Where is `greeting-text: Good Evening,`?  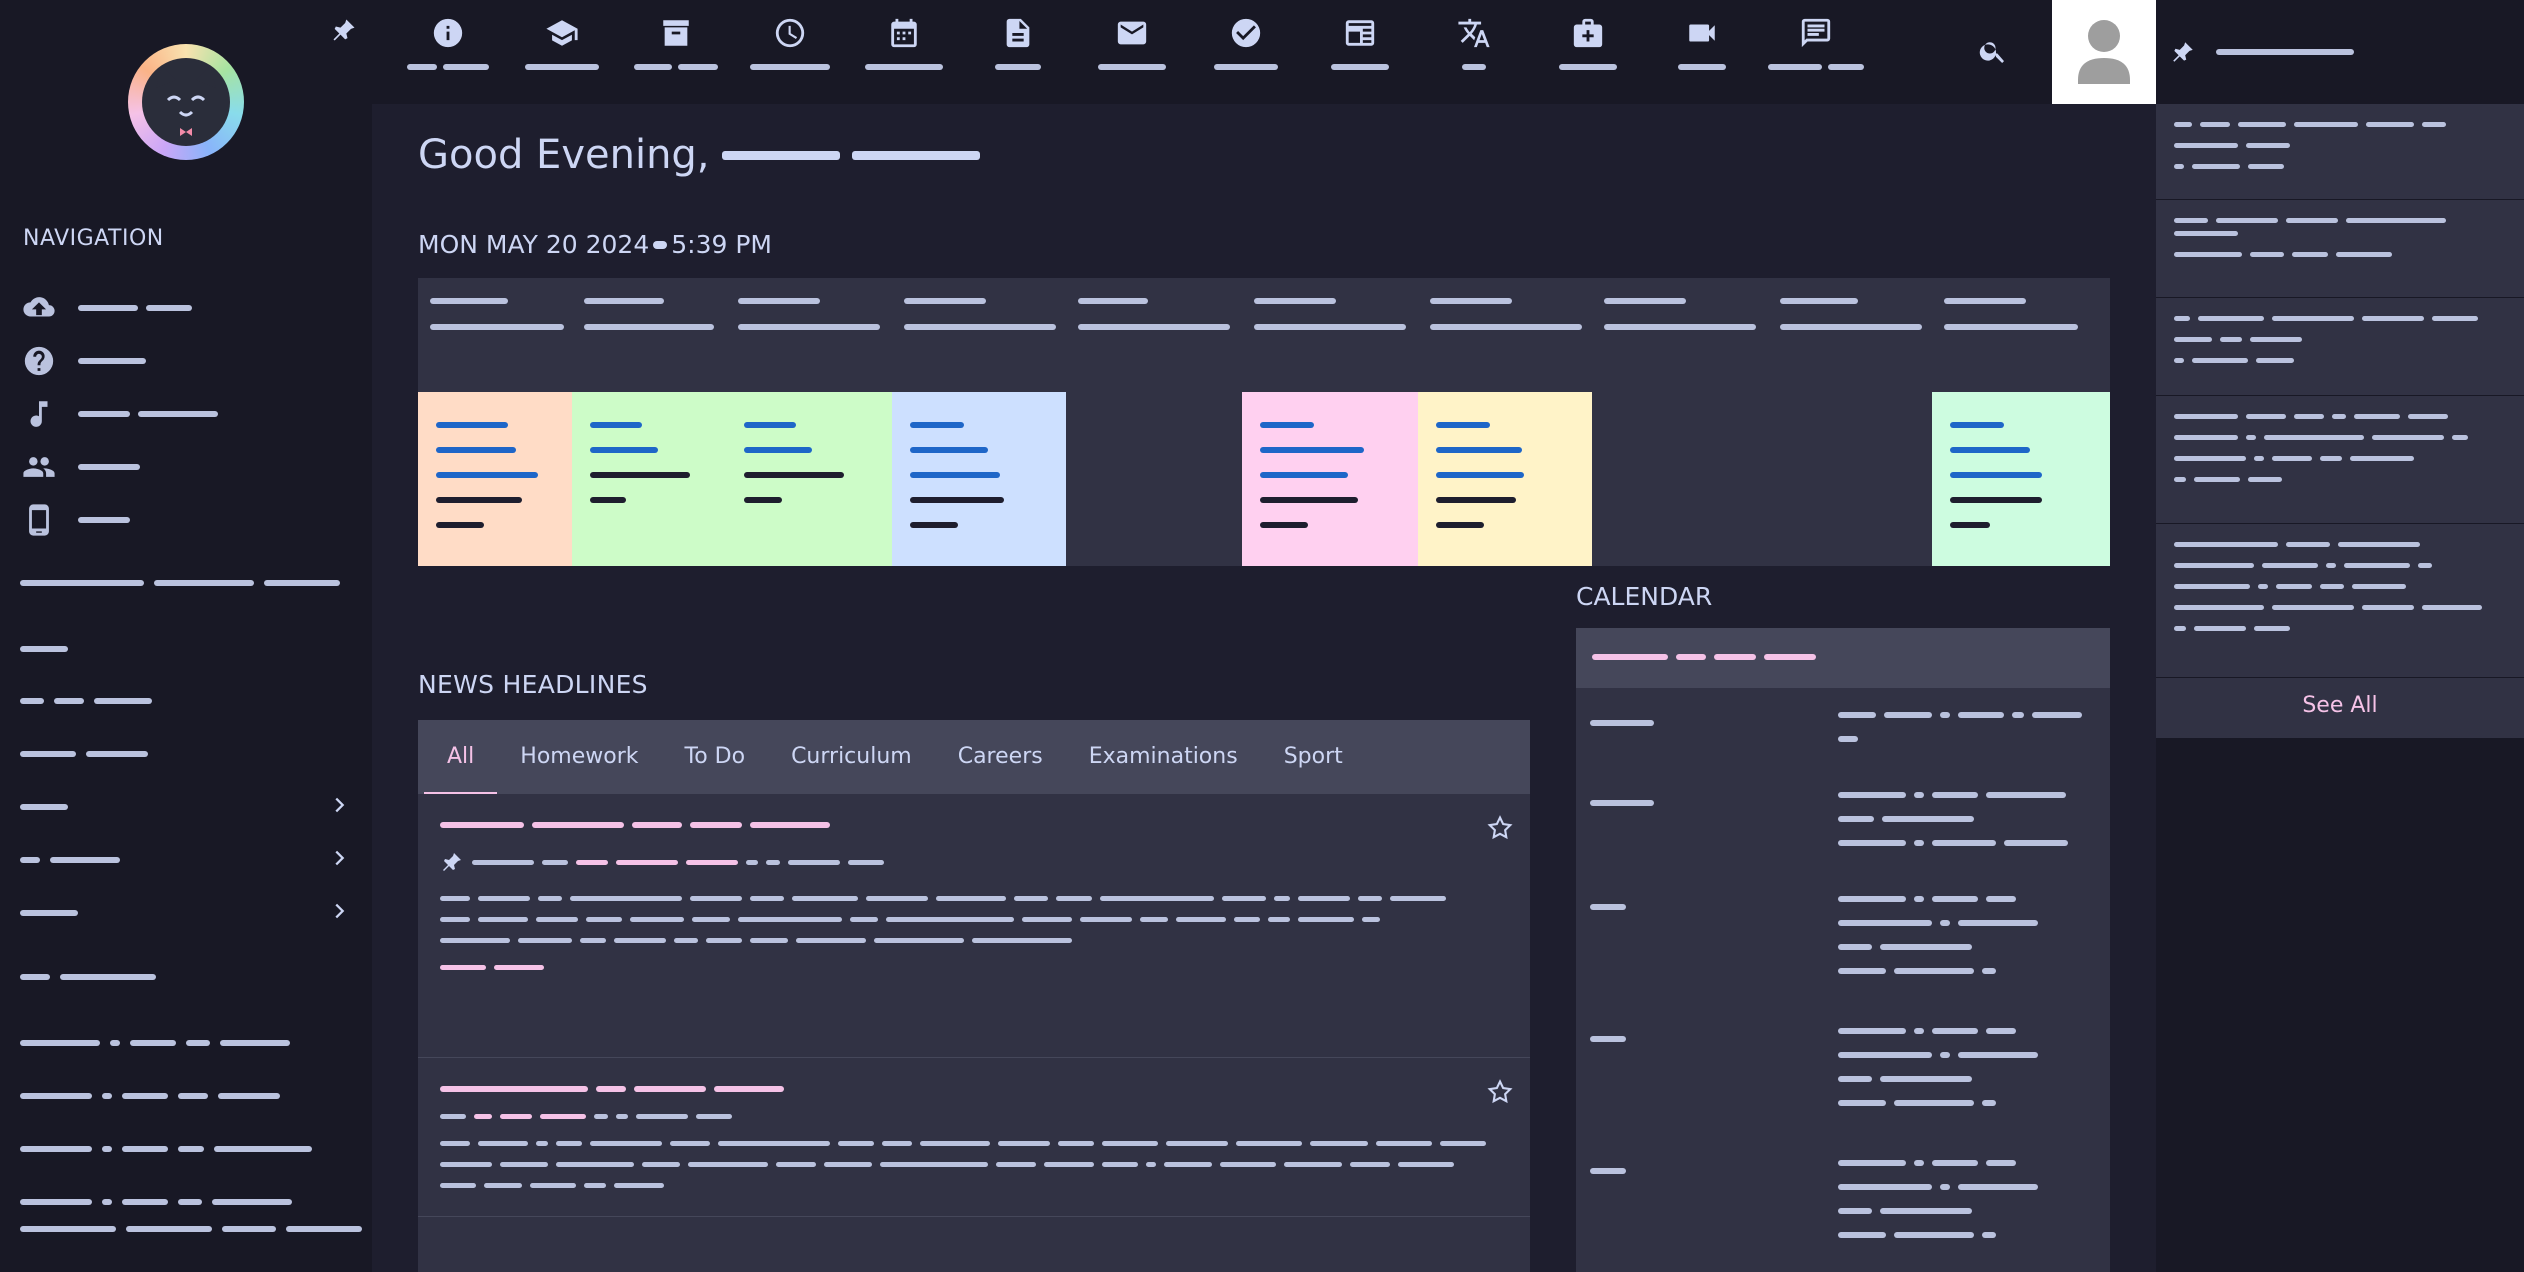
greeting-text: Good Evening, is located at coordinates (564, 155).